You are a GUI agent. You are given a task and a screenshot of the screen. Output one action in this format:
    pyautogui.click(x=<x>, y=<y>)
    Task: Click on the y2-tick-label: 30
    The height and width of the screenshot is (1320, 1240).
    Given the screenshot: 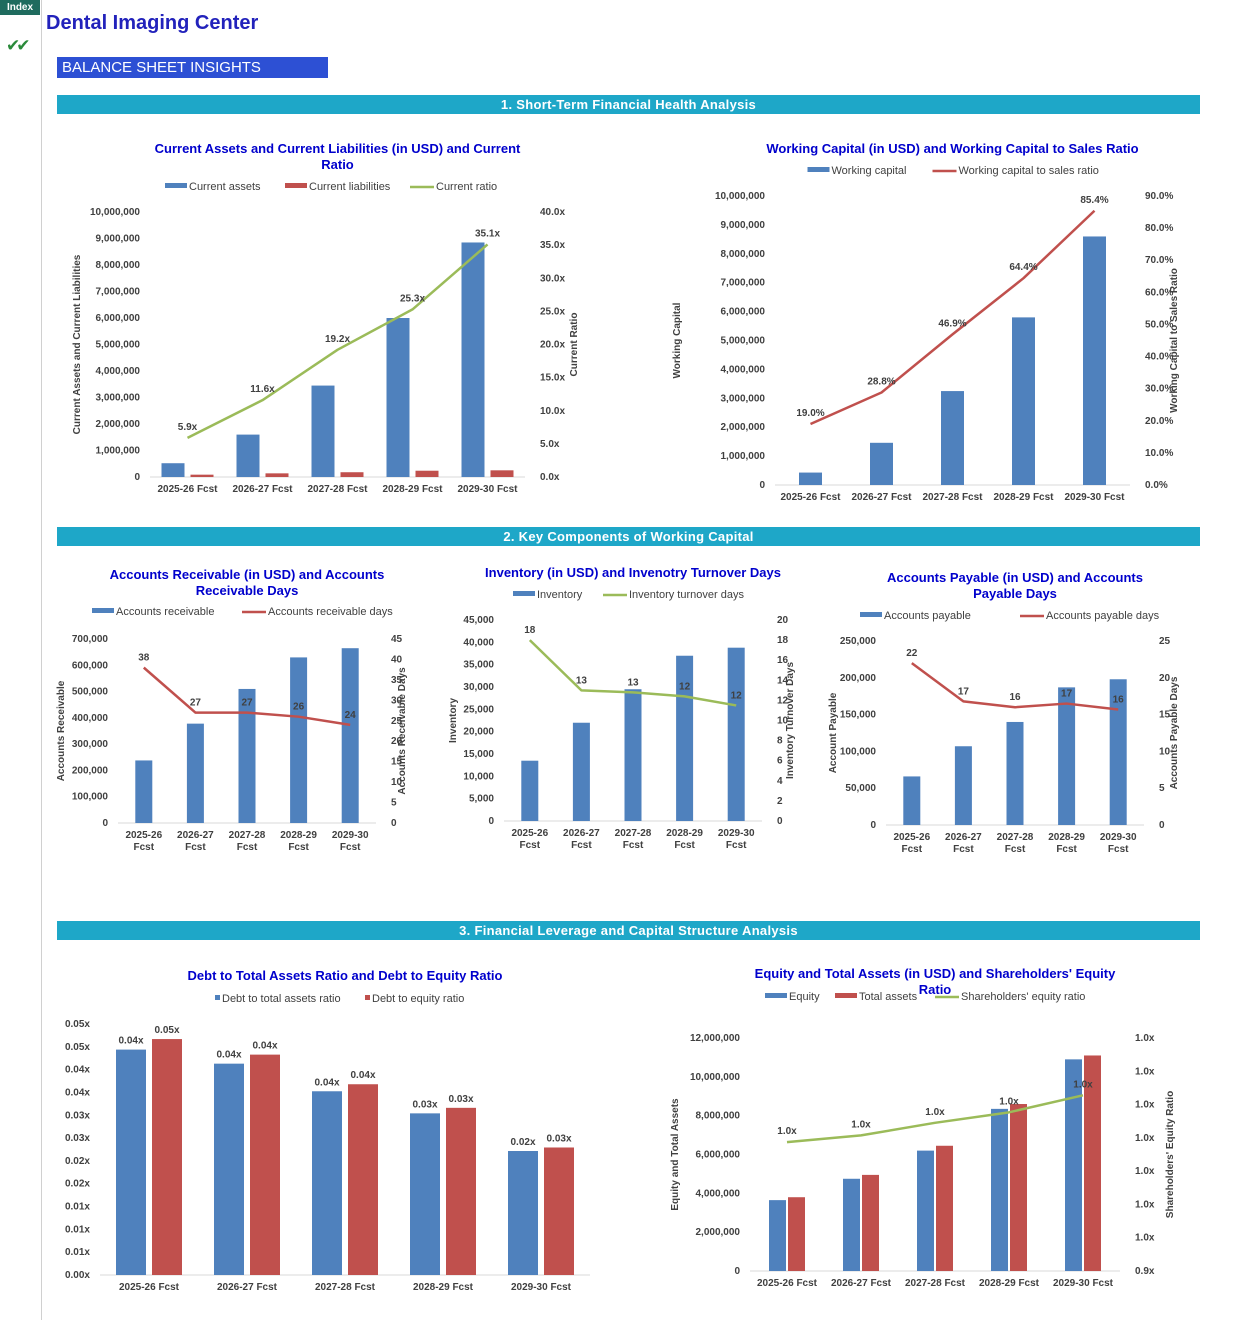 What is the action you would take?
    pyautogui.click(x=397, y=700)
    